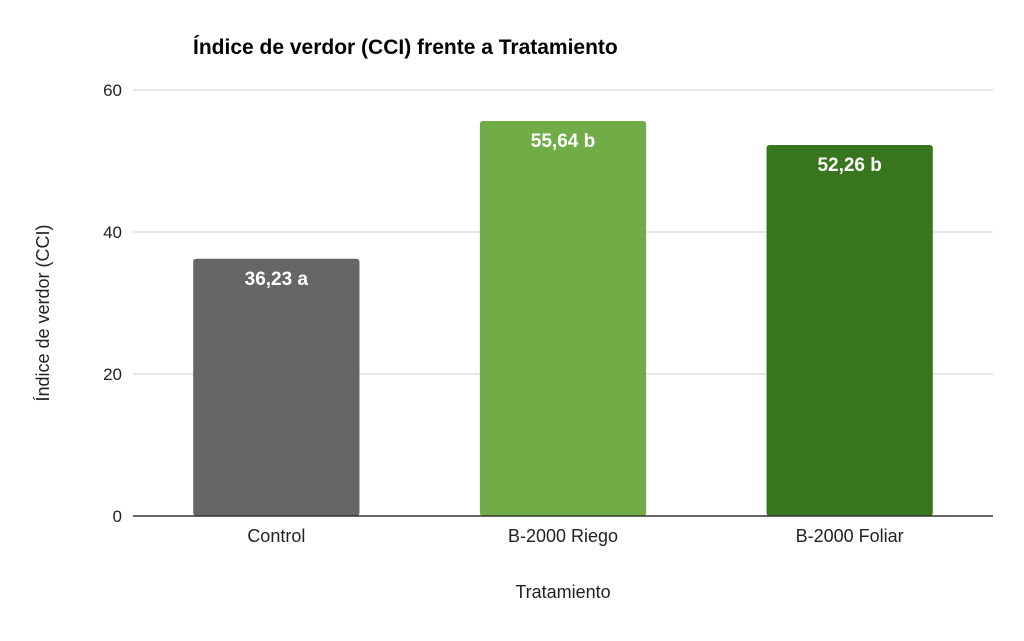  I want to click on x-axis-ticks: Control B-2000 Riego B-2000 Foliar, so click(575, 536).